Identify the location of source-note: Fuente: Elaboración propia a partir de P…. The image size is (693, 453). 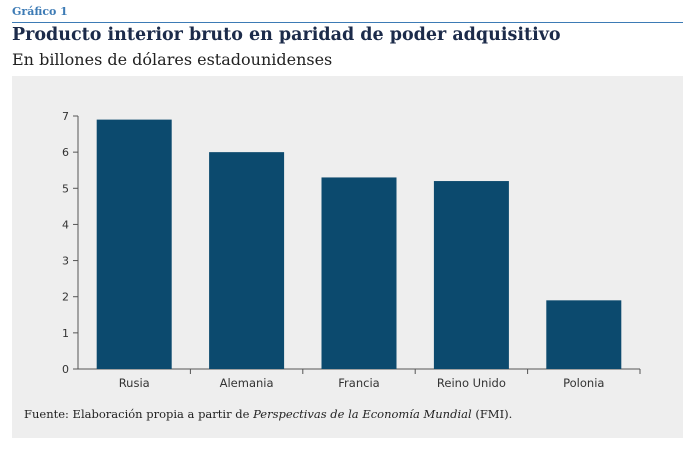
(268, 414).